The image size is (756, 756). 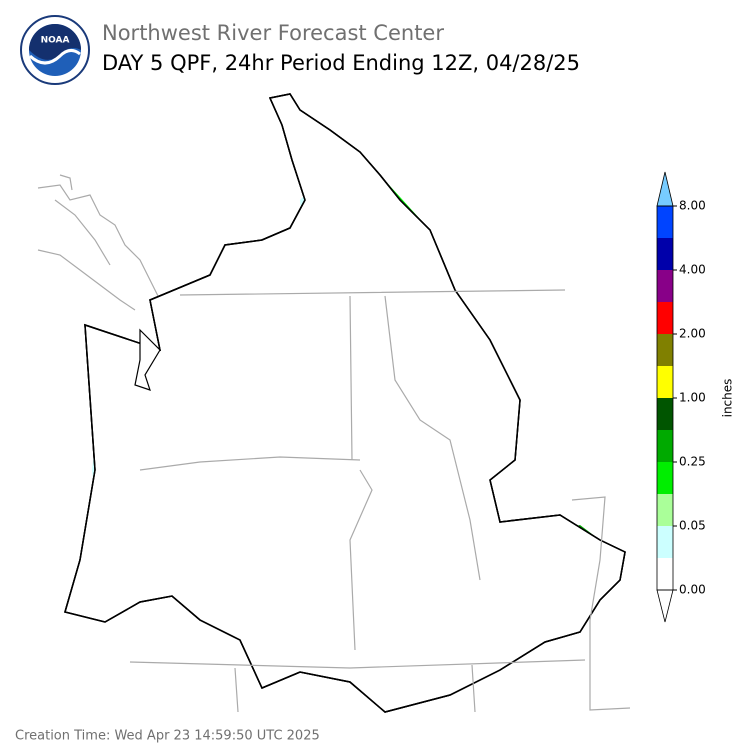 What do you see at coordinates (692, 334) in the screenshot?
I see `colorbar-tick-label: 2.00` at bounding box center [692, 334].